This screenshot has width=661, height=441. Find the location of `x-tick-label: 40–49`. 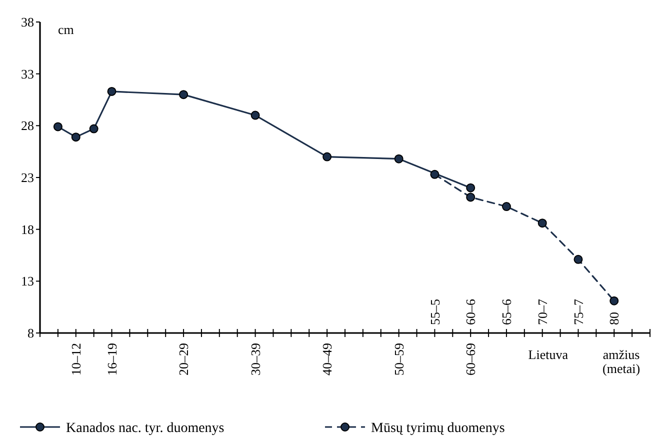

x-tick-label: 40–49 is located at coordinates (327, 359).